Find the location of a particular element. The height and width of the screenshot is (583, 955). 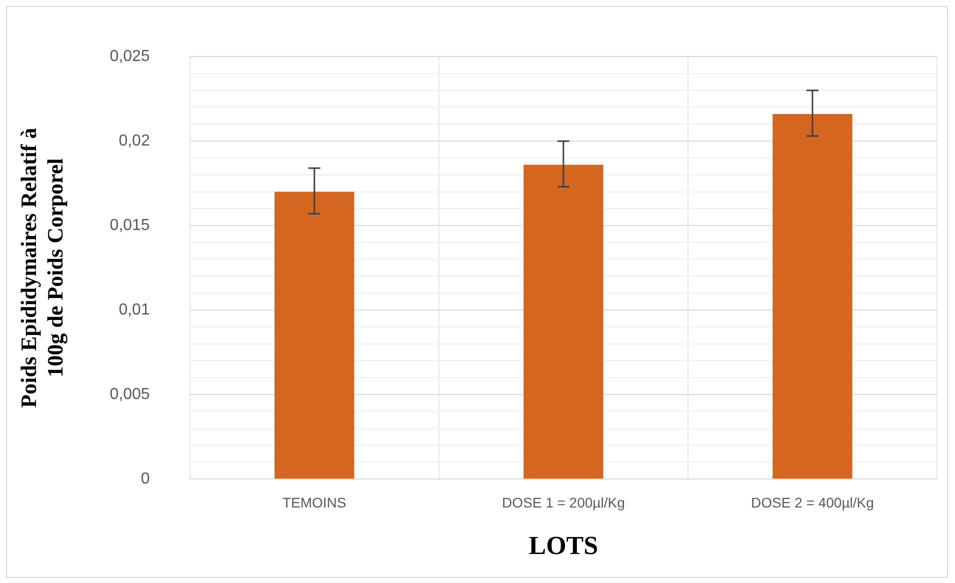

x-tick-label: TEMOINS is located at coordinates (314, 502).